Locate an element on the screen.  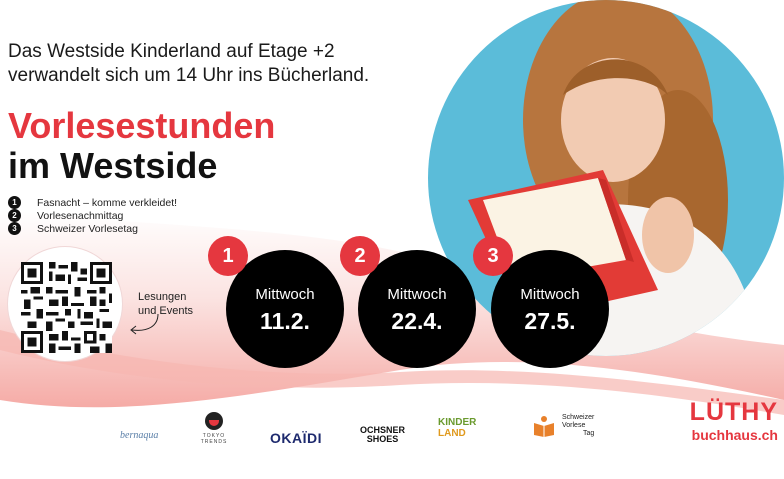
kinderland-logo: KINDER LAND is located at coordinates (457, 428).